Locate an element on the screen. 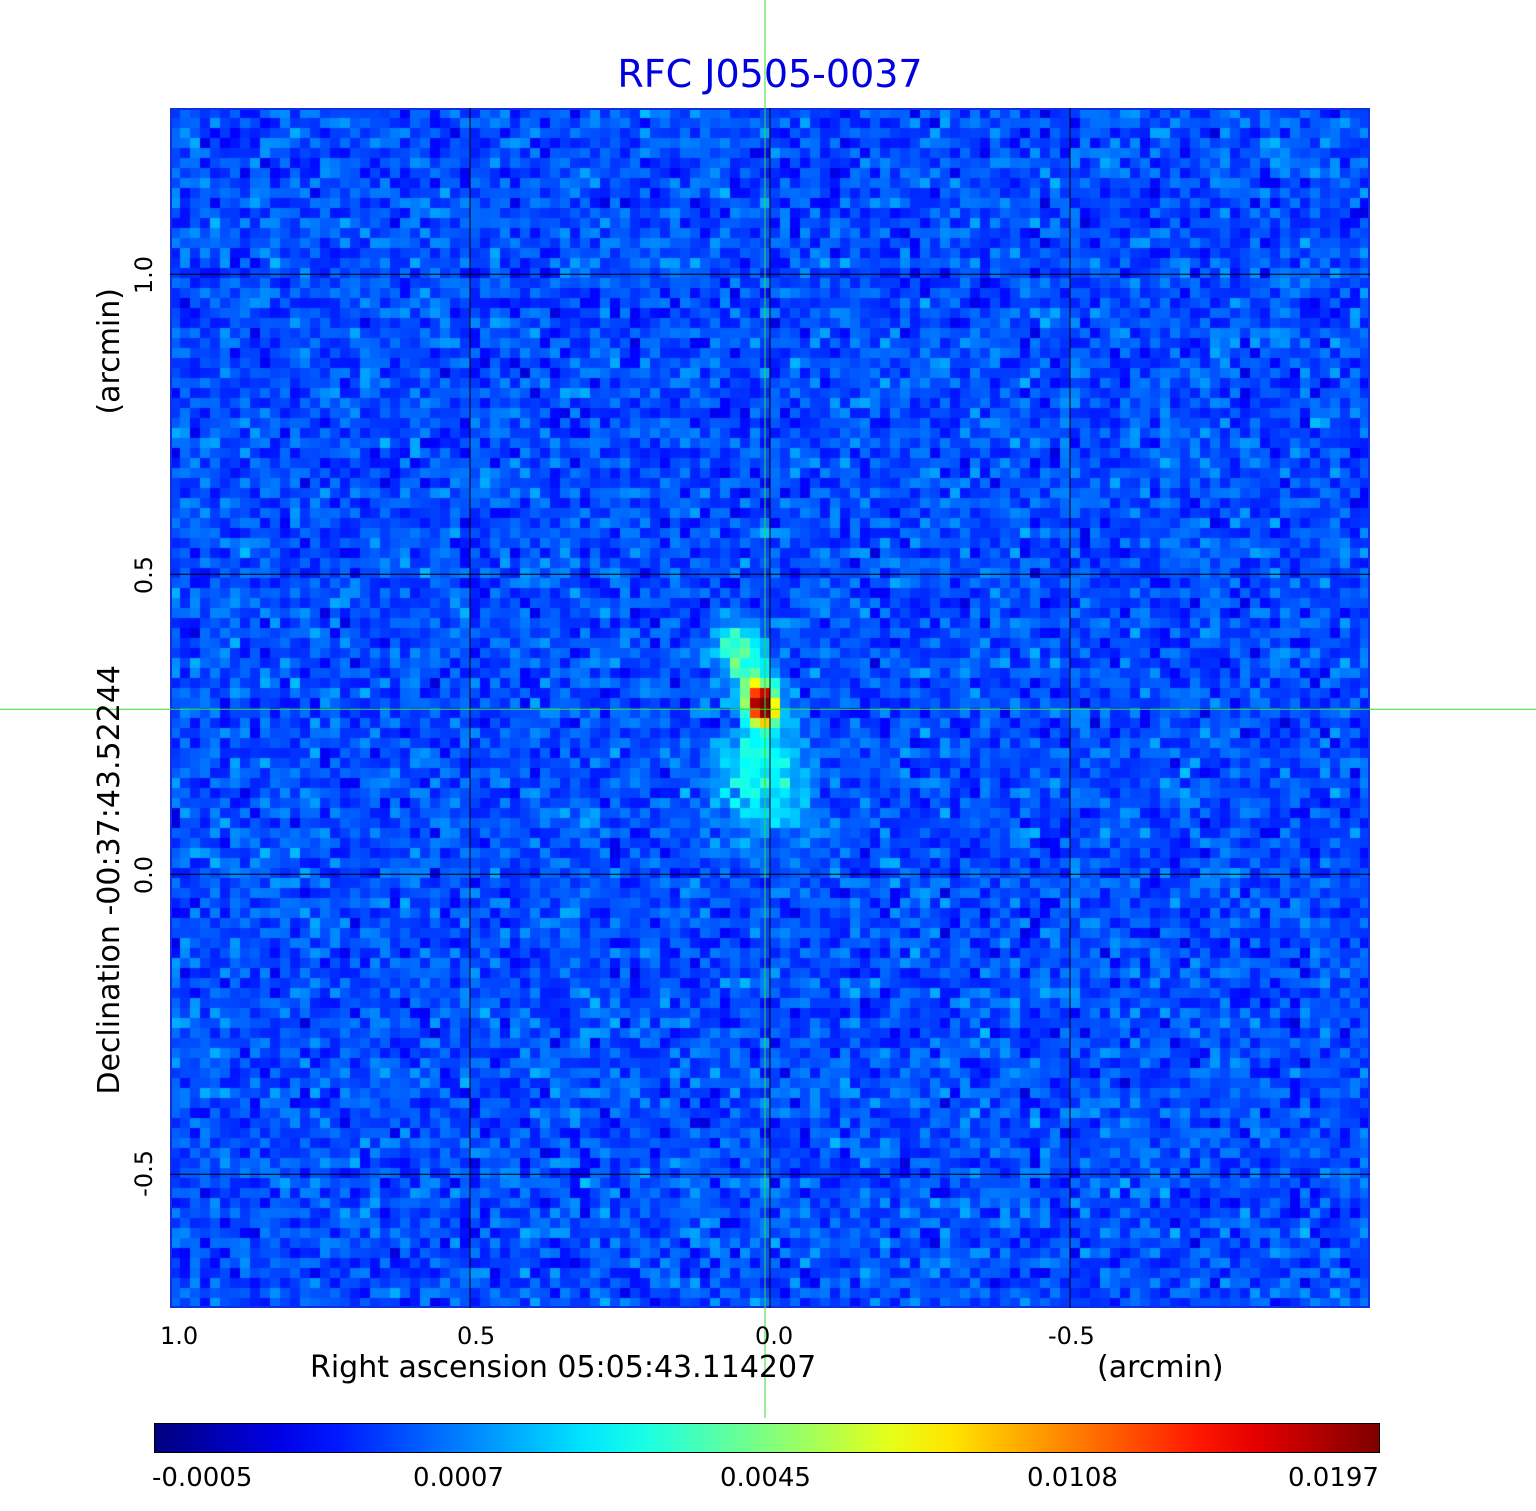  x-tick-label: -0.5 is located at coordinates (1071, 1336).